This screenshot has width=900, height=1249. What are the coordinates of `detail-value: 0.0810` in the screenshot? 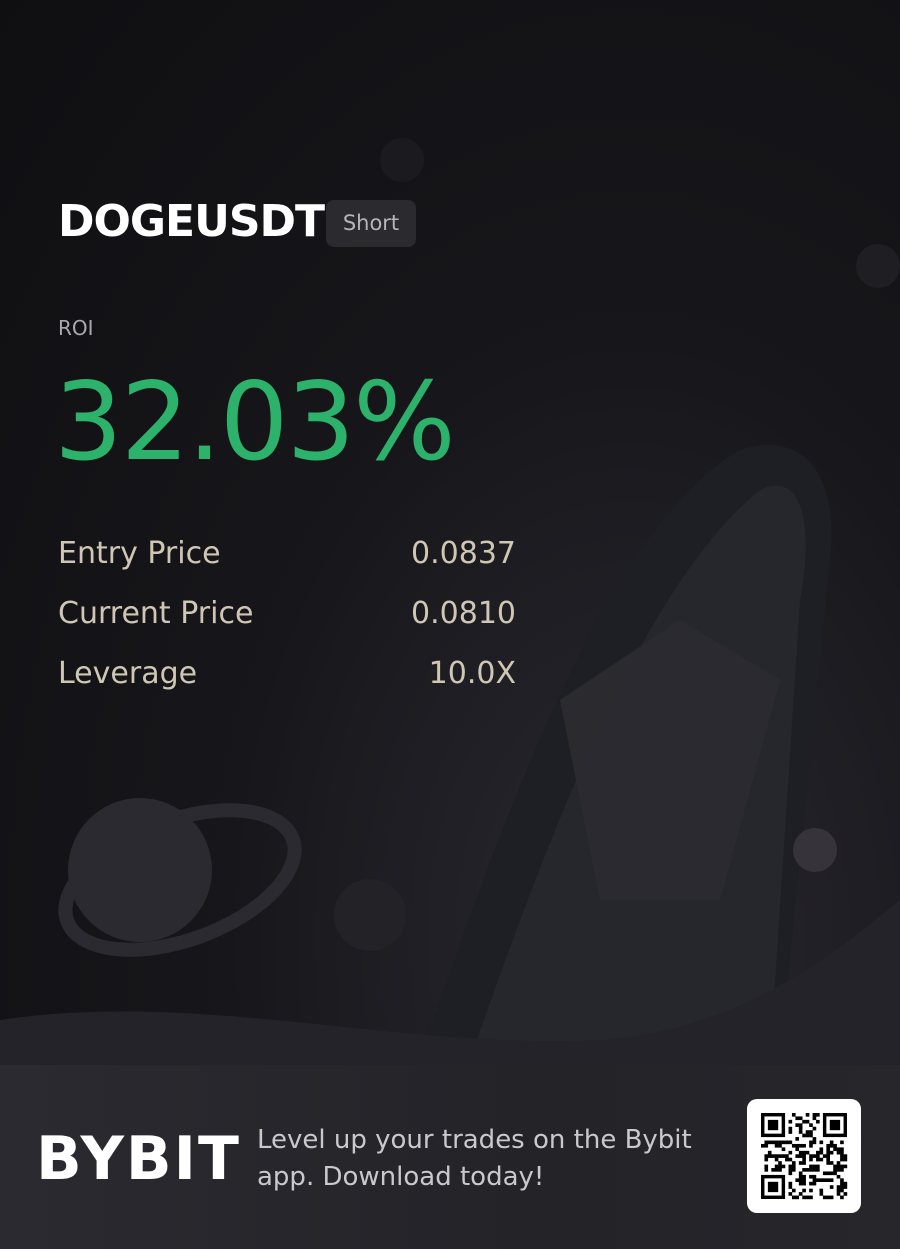 It's located at (463, 613).